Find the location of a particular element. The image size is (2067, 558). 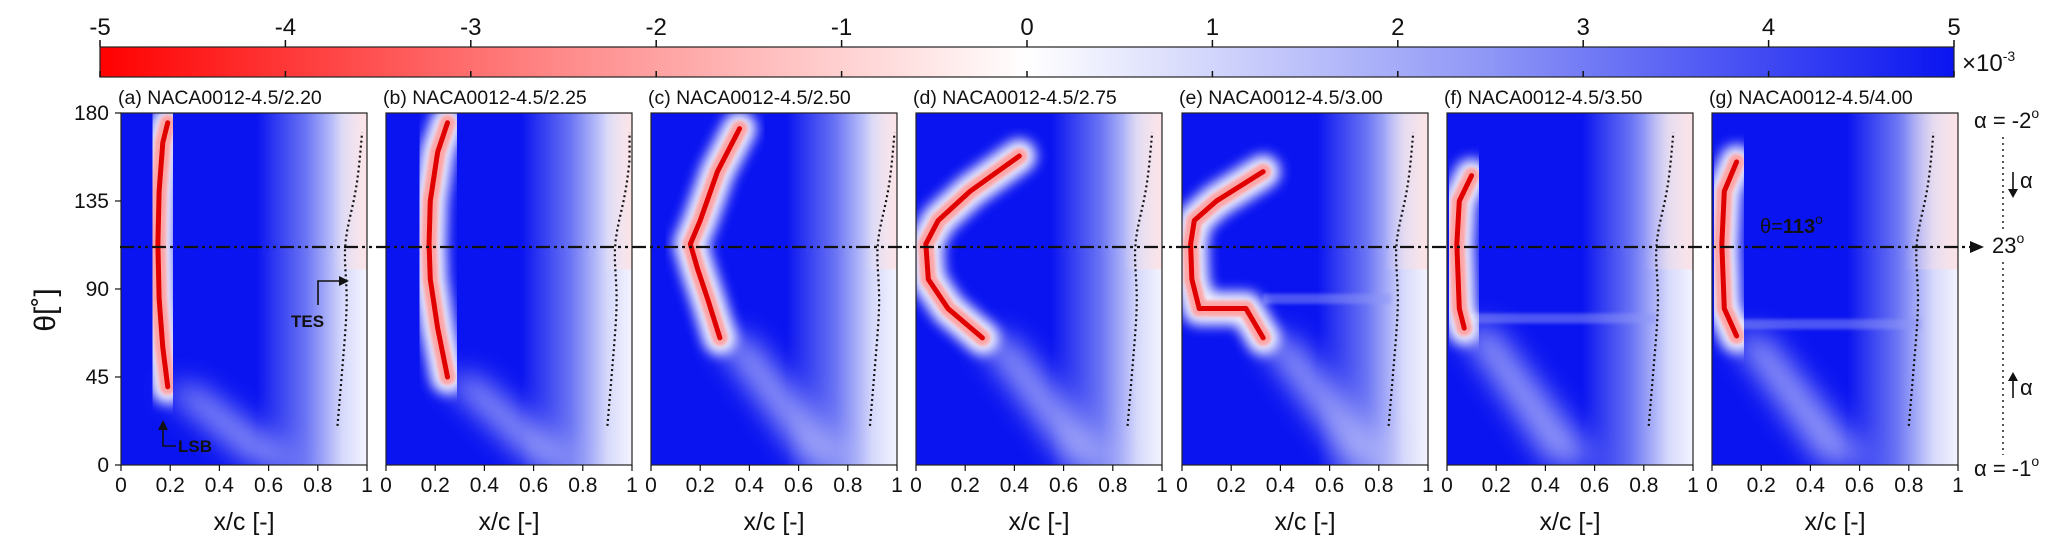

lsb-arrowhead is located at coordinates (163, 425).